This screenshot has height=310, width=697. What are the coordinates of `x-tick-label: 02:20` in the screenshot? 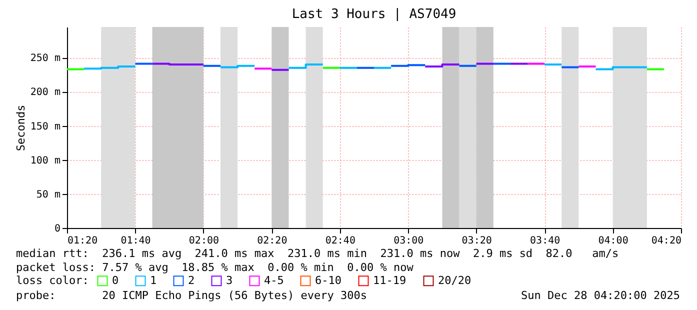 It's located at (272, 241).